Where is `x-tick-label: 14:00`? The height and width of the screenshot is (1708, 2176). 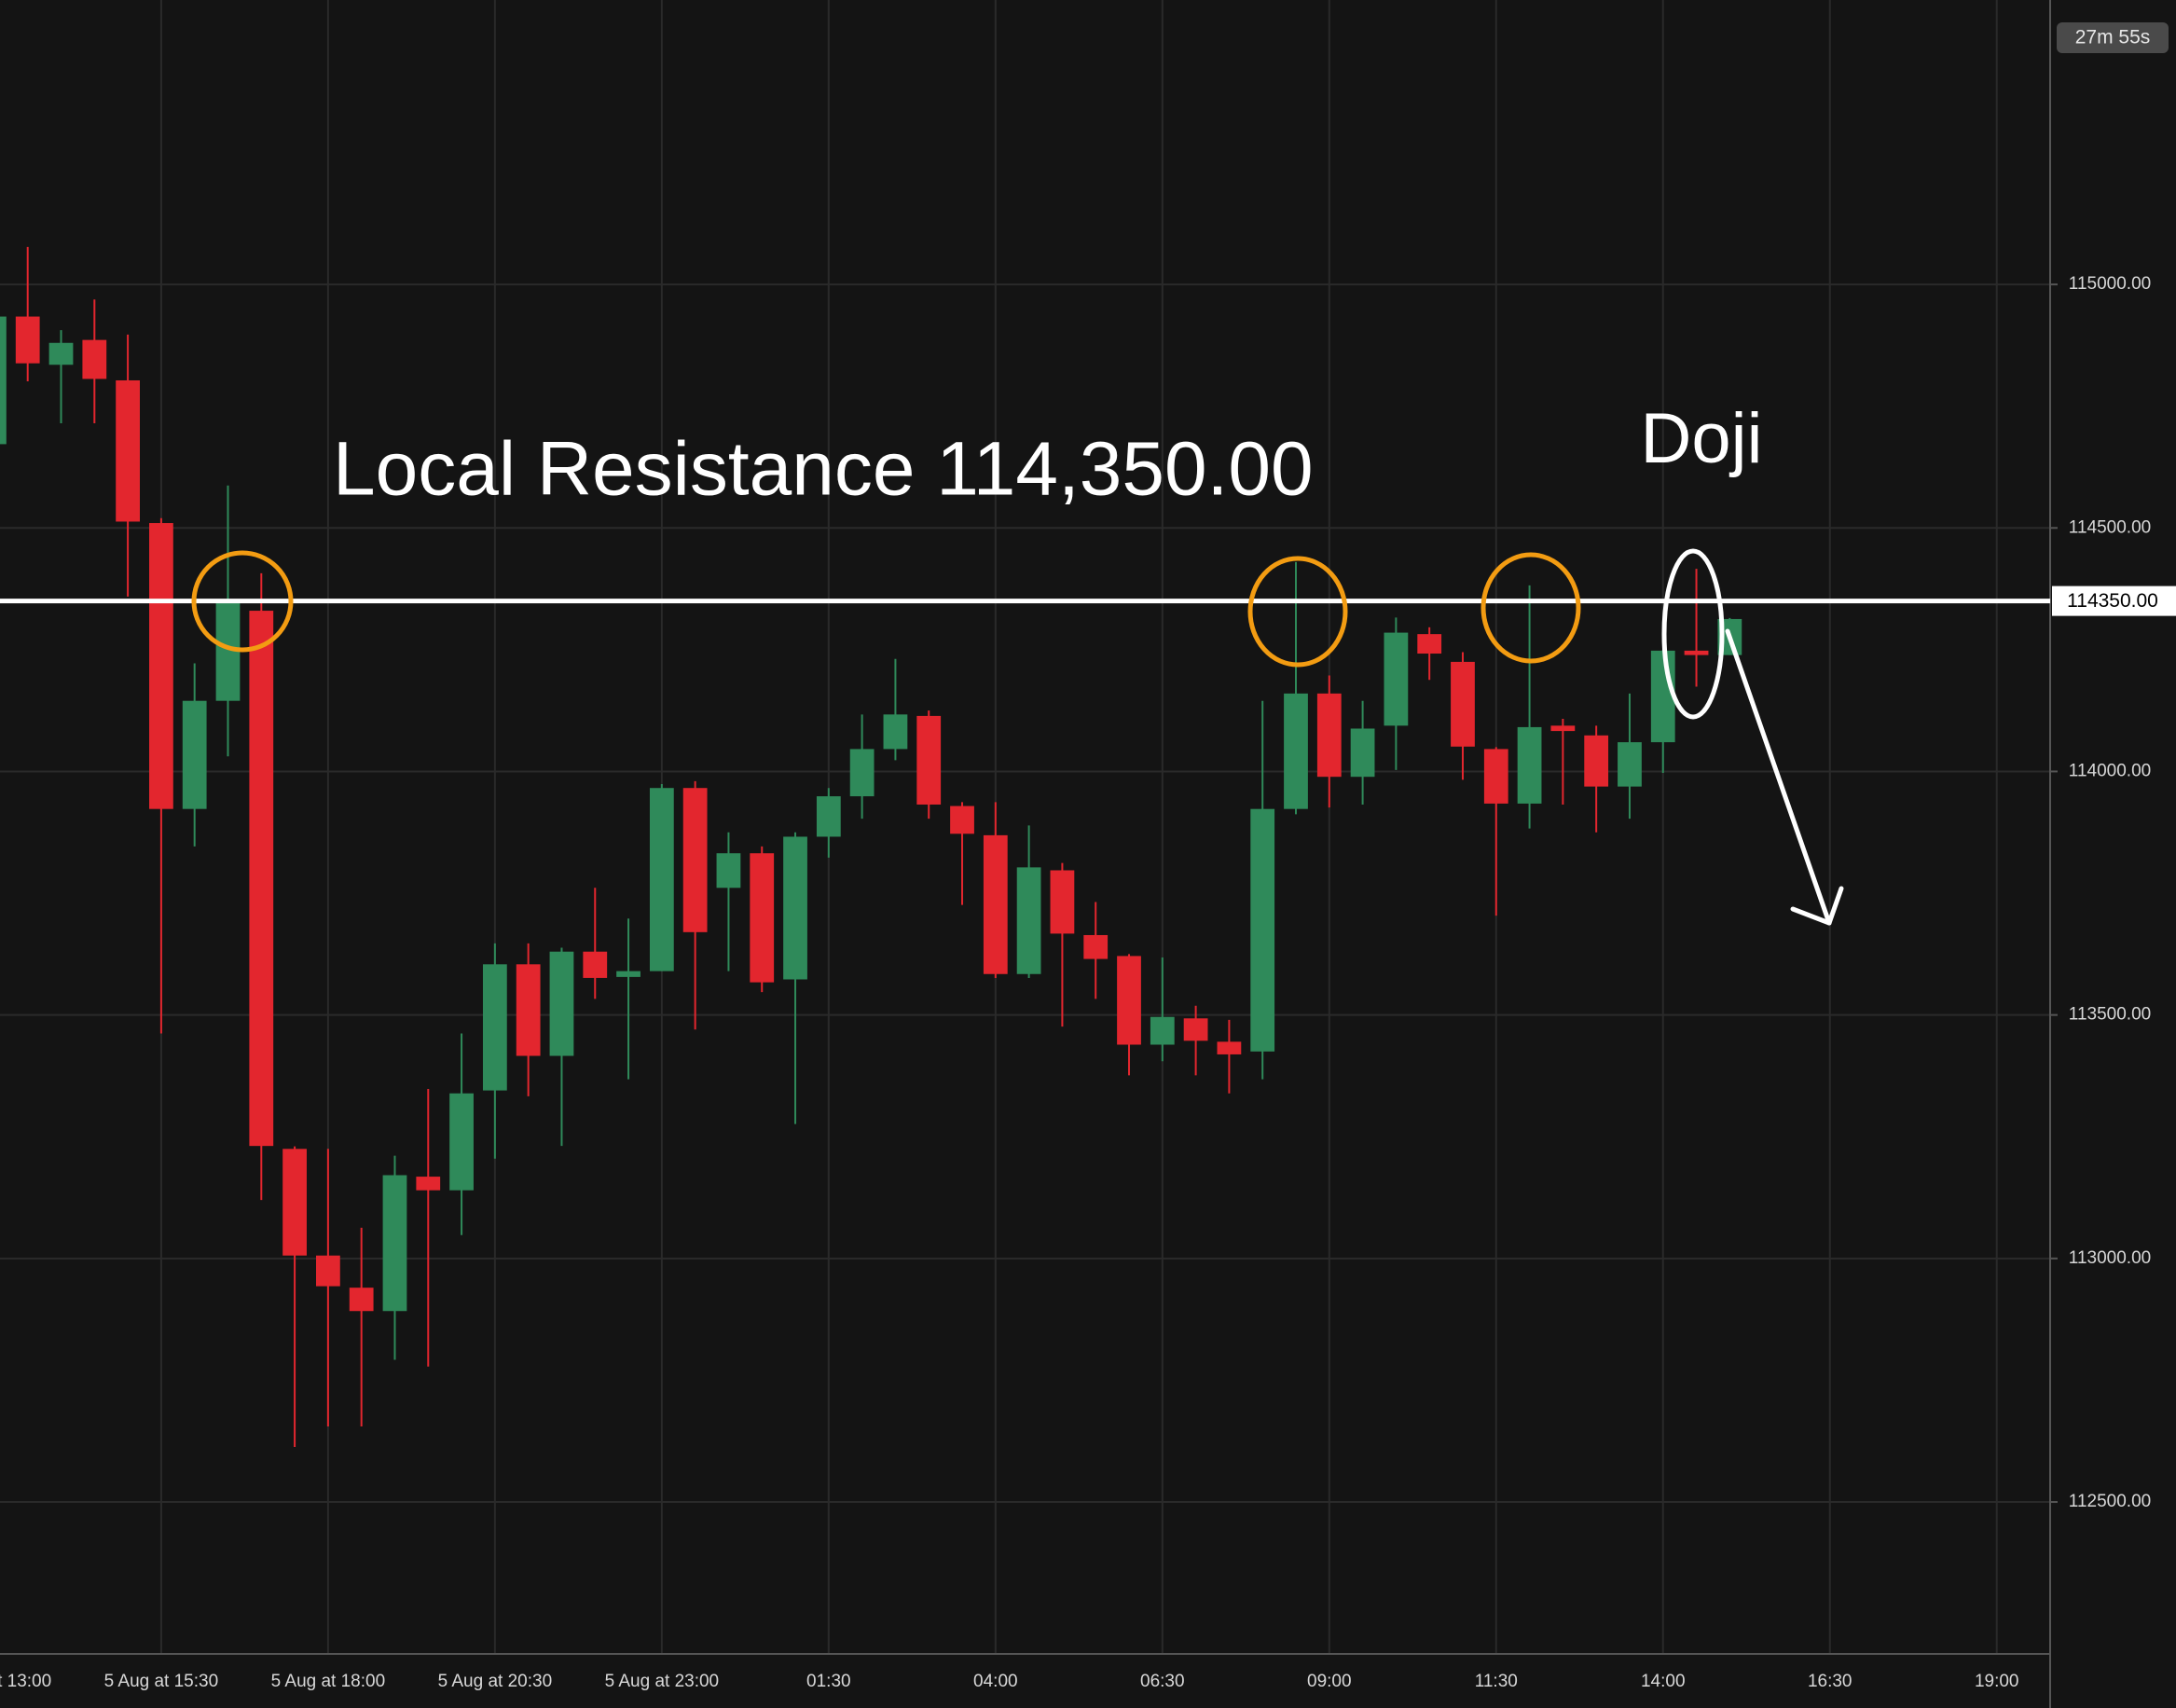
x-tick-label: 14:00 is located at coordinates (1663, 1682).